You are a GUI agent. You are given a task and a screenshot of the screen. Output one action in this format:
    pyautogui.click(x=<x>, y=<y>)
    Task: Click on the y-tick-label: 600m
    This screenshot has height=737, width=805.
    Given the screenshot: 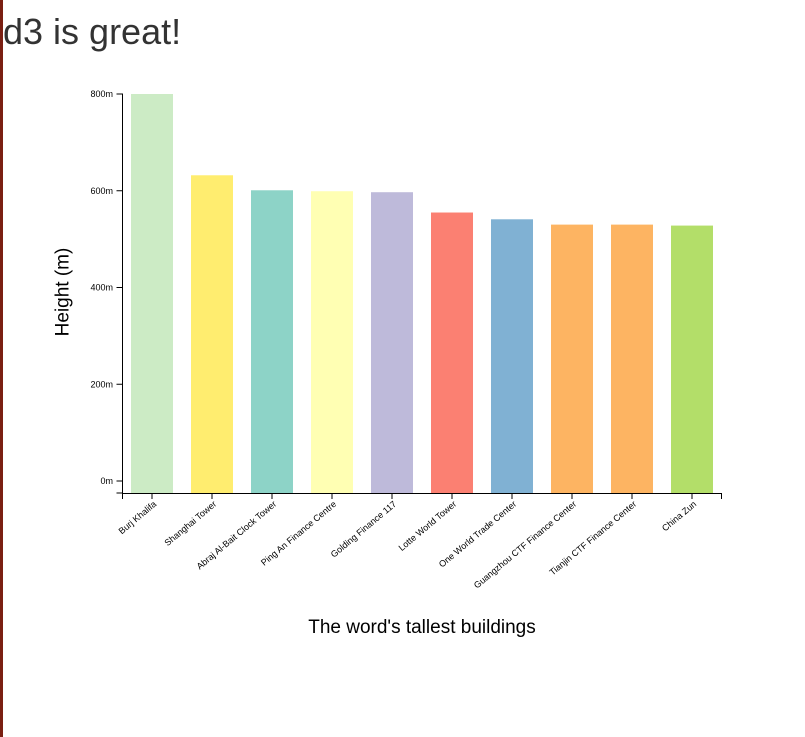 What is the action you would take?
    pyautogui.click(x=101, y=191)
    